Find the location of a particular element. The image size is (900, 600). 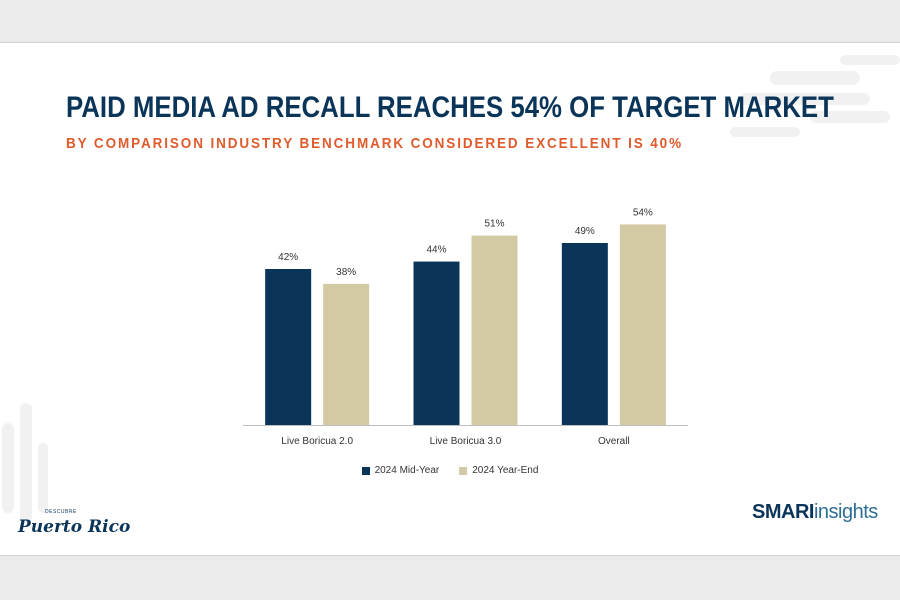

legend-item-mid-year: 2024 Mid-Year is located at coordinates (400, 470).